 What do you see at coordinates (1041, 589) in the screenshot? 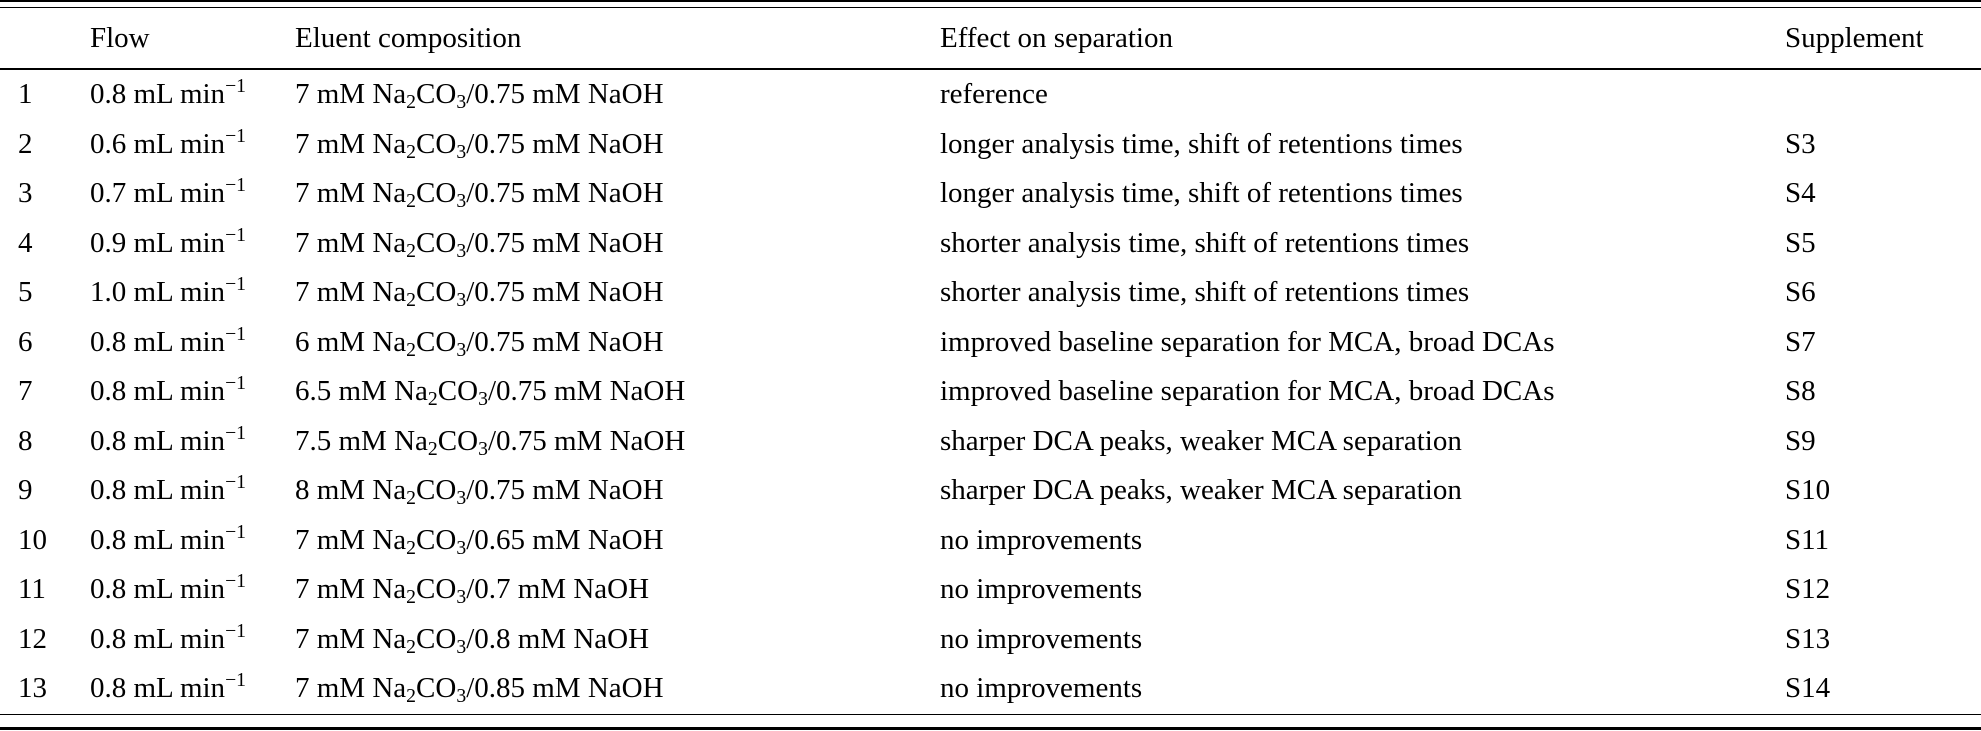
I see `effect-text: no improvements` at bounding box center [1041, 589].